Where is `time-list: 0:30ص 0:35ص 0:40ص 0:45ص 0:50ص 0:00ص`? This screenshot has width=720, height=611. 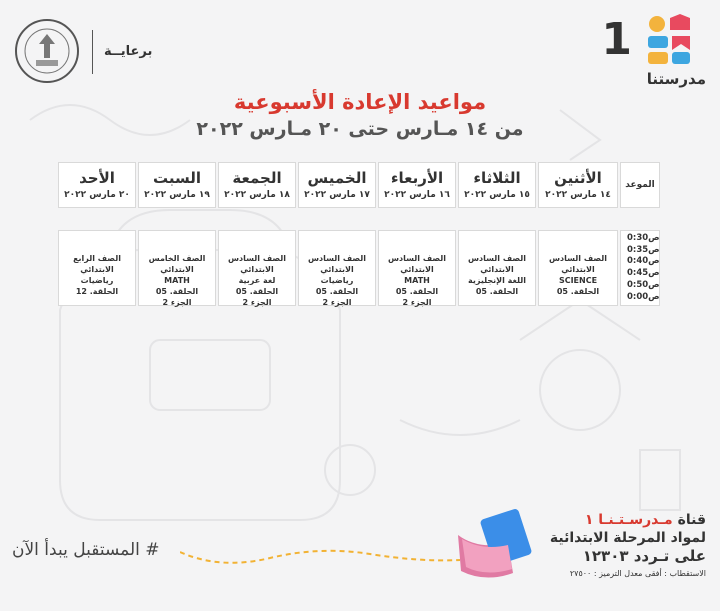 time-list: 0:30ص 0:35ص 0:40ص 0:45ص 0:50ص 0:00ص is located at coordinates (640, 268).